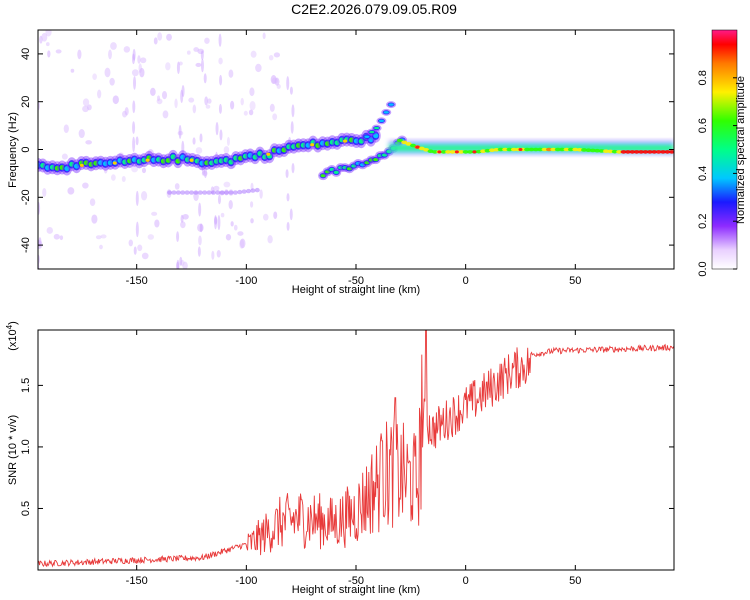 The height and width of the screenshot is (600, 750). What do you see at coordinates (703, 125) in the screenshot?
I see `colorbar-tick-label: 0.6` at bounding box center [703, 125].